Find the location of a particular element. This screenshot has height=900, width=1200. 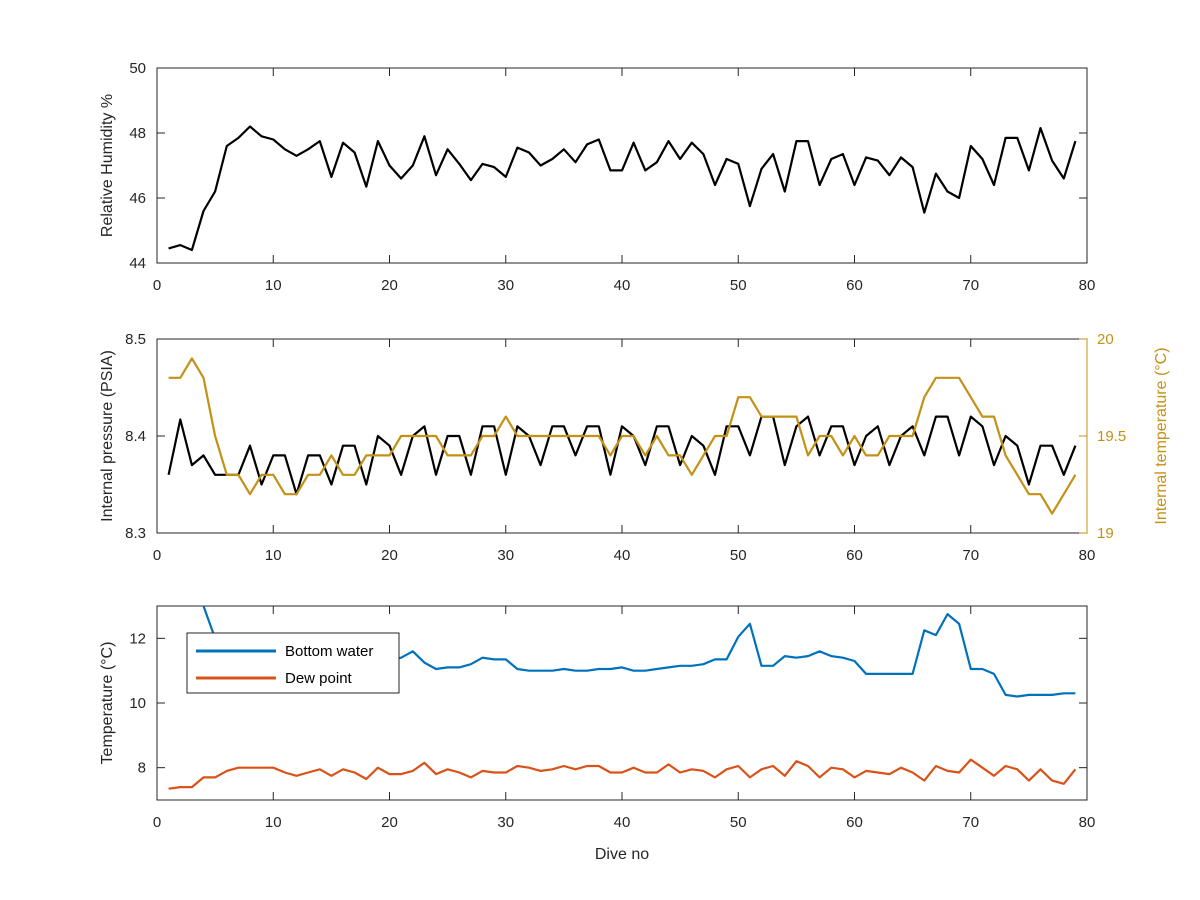

right-y-tick-label: 19 is located at coordinates (1105, 533).